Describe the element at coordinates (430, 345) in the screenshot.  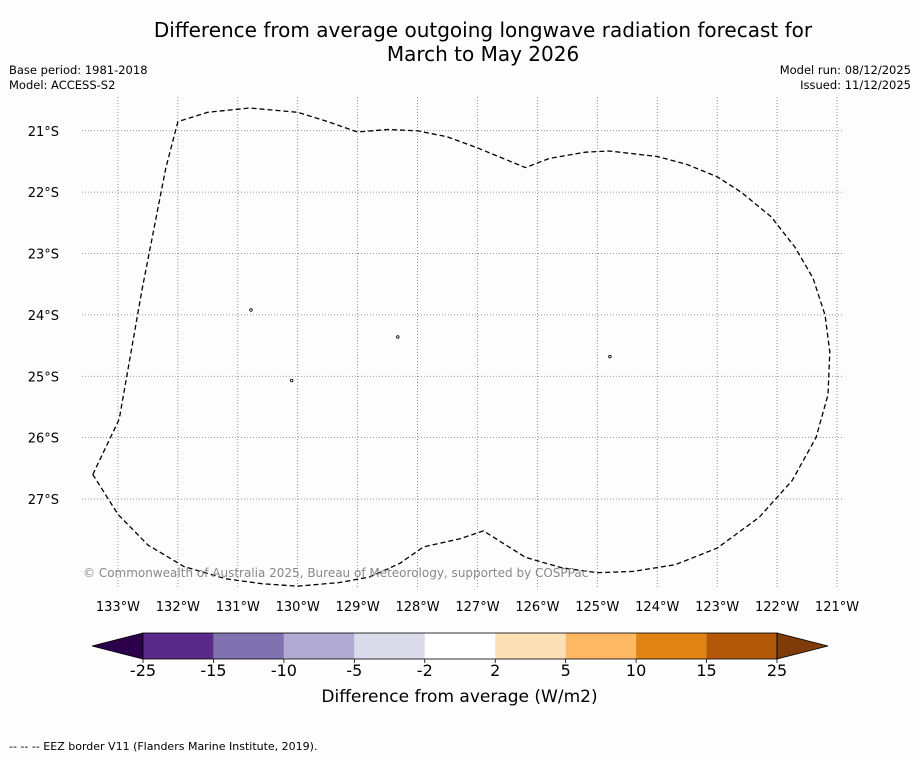
I see `islands` at that location.